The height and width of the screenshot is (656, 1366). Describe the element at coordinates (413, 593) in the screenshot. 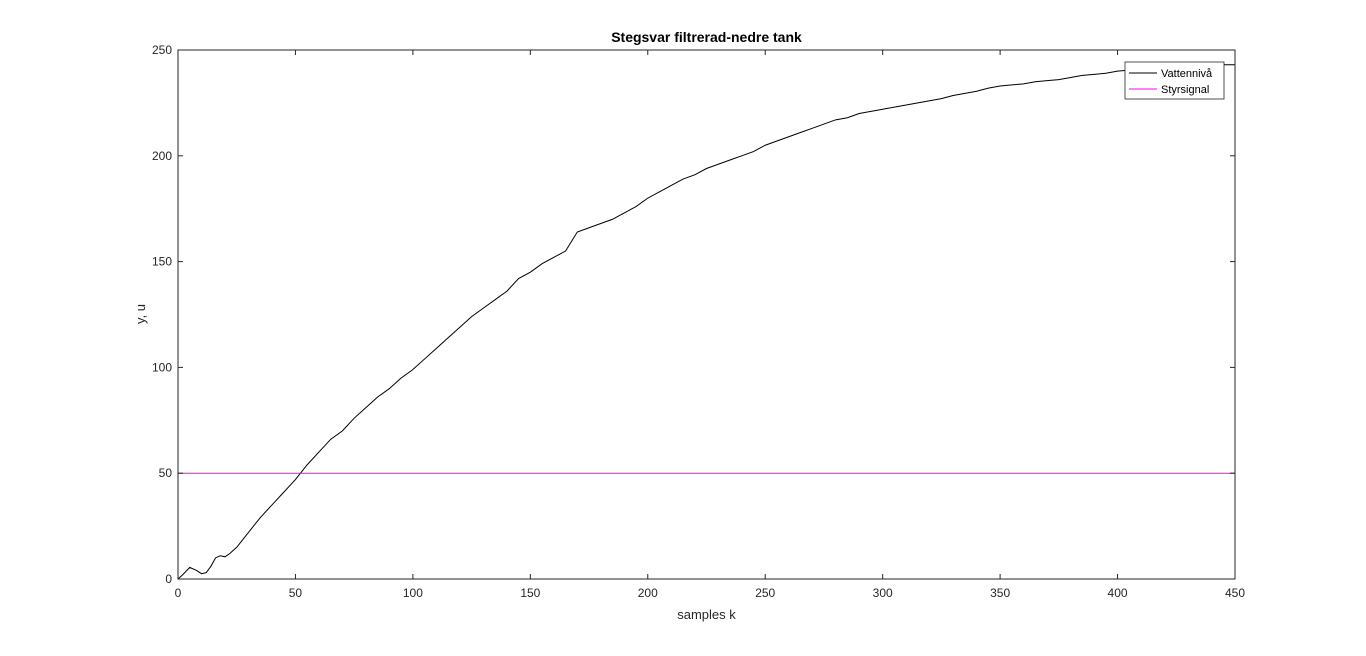

I see `x-tick-label: 100` at that location.